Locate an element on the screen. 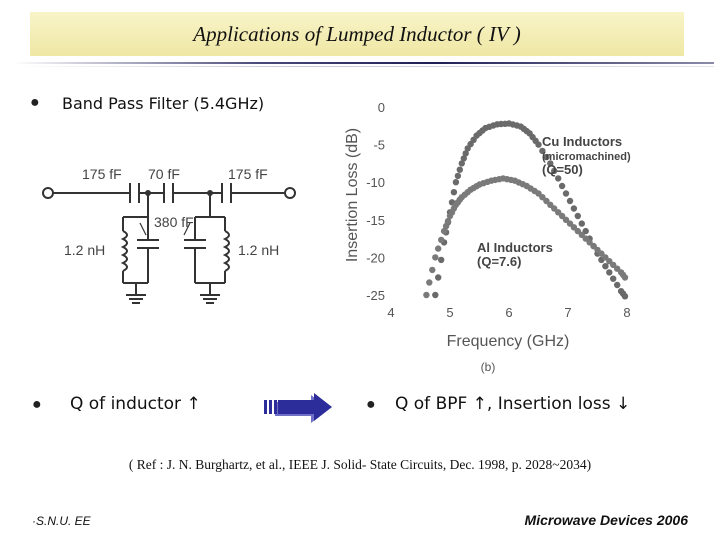 This screenshot has height=540, width=720. bullet-band-pass-filter: Band Pass Filter (5.4GHz) is located at coordinates (163, 103).